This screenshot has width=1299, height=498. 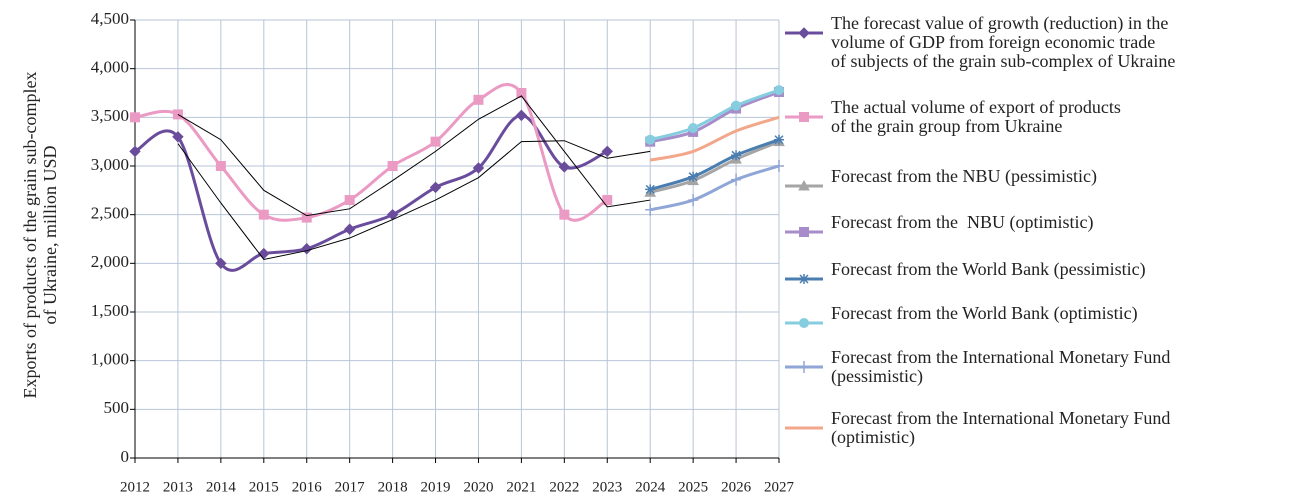 I want to click on y-tick-label: 4,500, so click(x=110, y=18).